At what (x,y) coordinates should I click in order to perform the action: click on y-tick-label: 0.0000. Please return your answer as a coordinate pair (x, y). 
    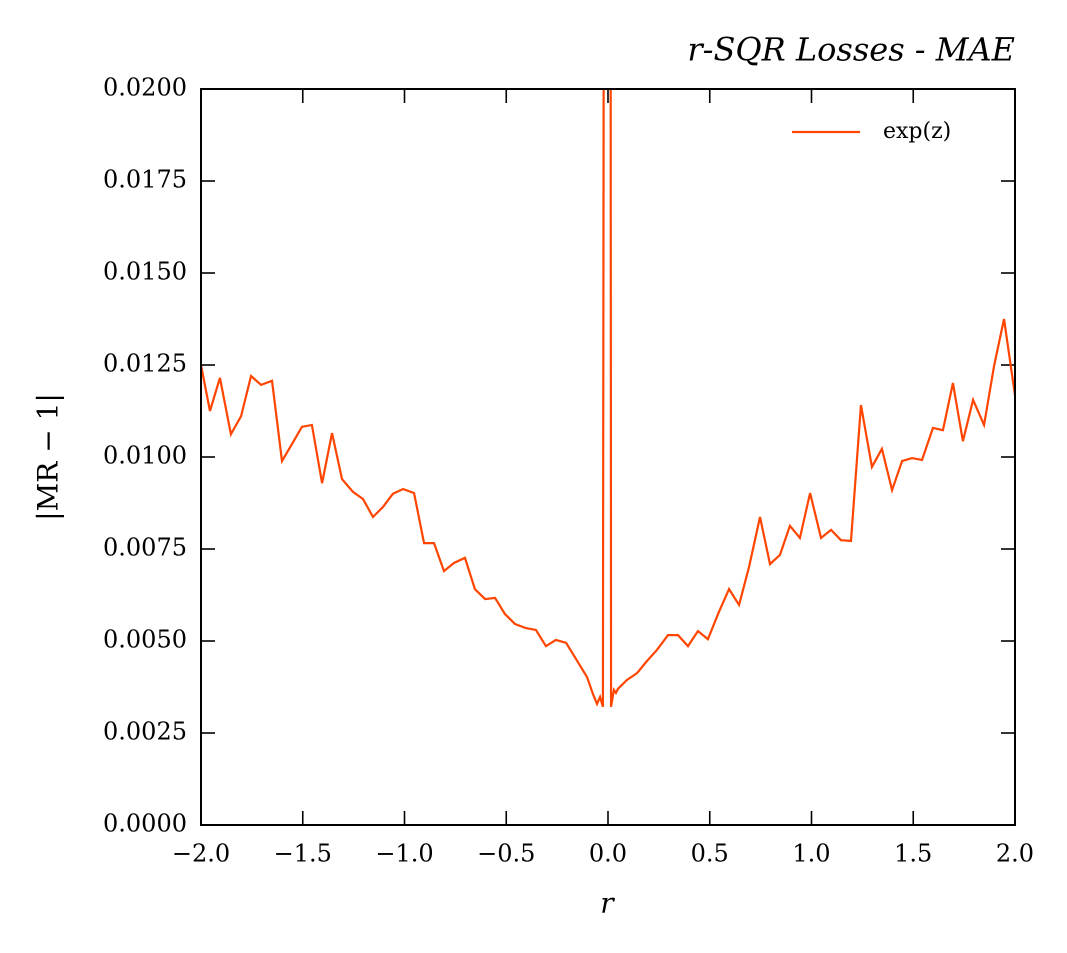
    Looking at the image, I should click on (145, 824).